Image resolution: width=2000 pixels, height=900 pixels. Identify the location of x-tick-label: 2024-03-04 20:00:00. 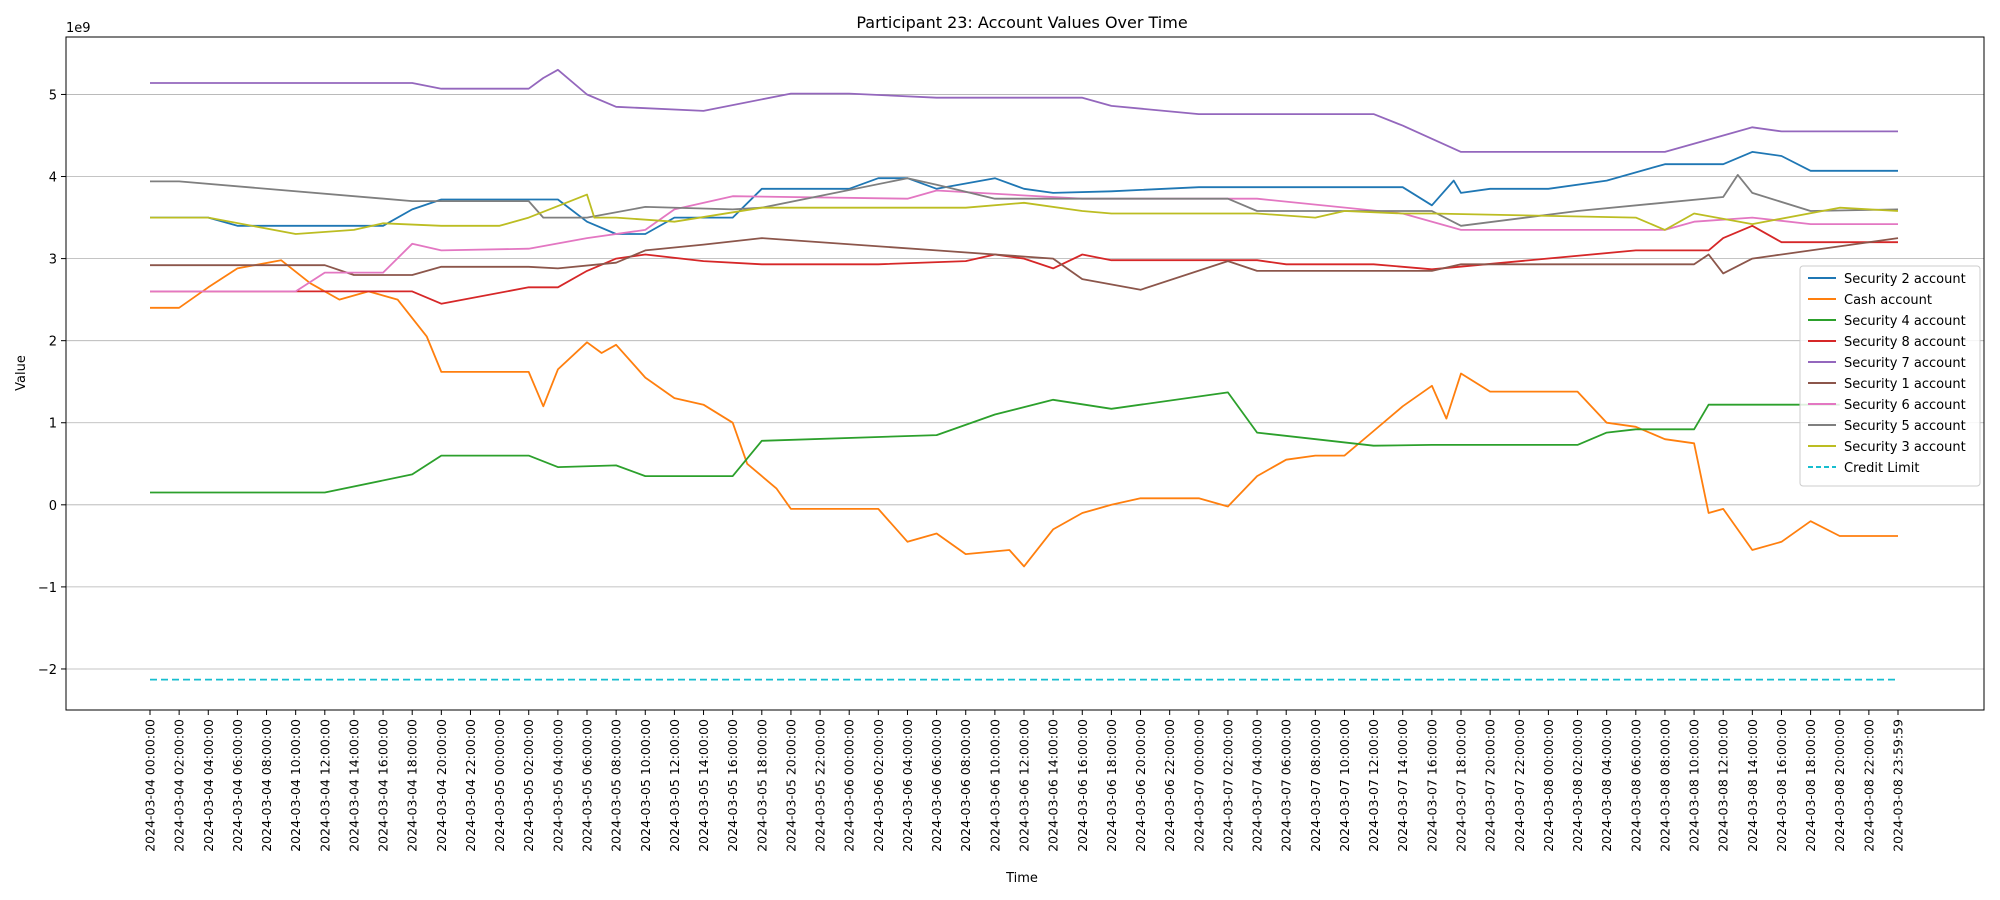
(441, 785).